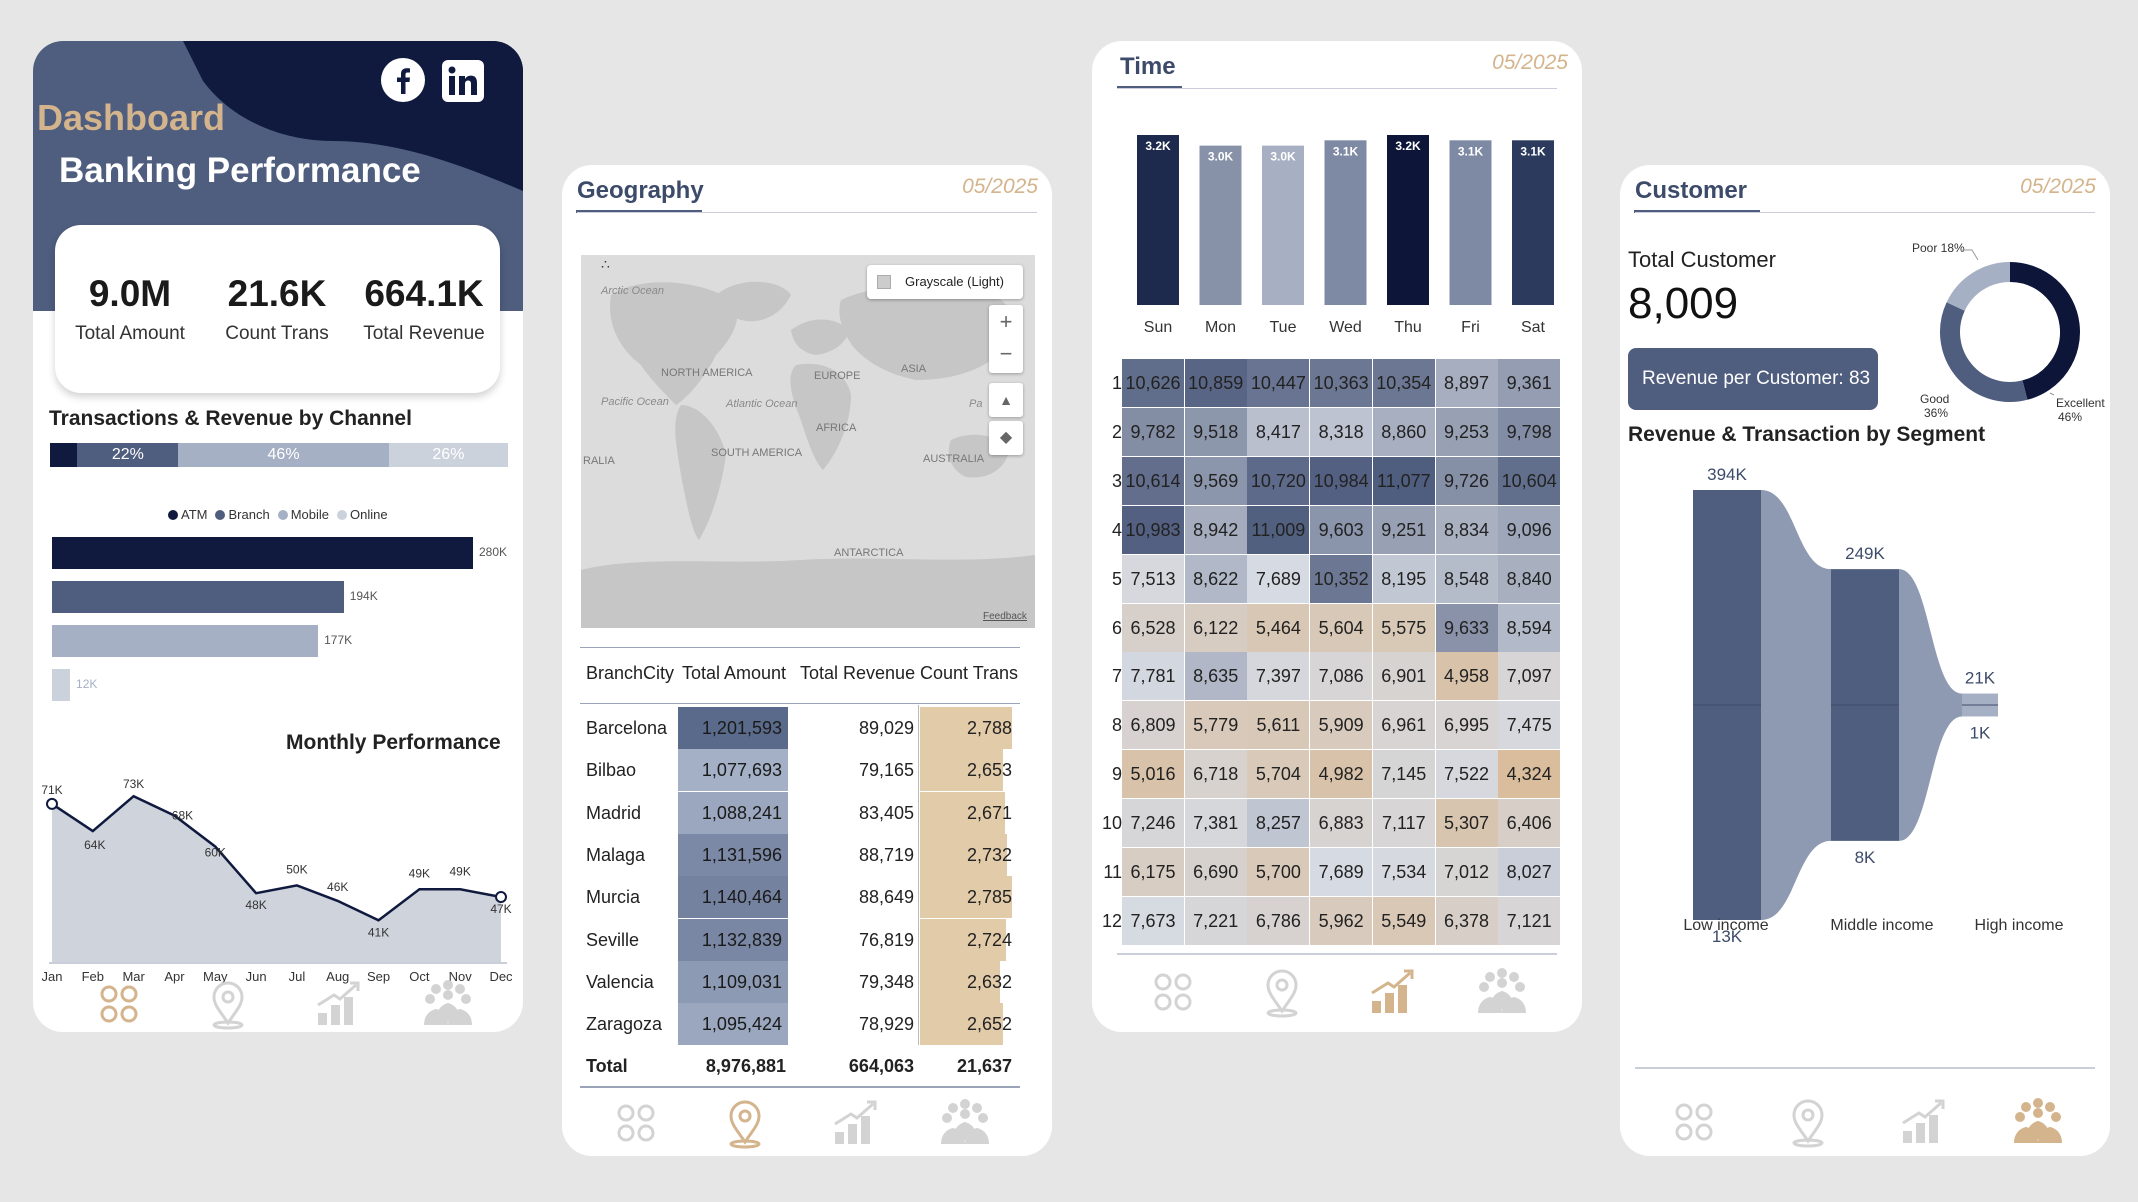 The height and width of the screenshot is (1202, 2138). What do you see at coordinates (1403, 920) in the screenshot?
I see `heatmap-cell: 5,549` at bounding box center [1403, 920].